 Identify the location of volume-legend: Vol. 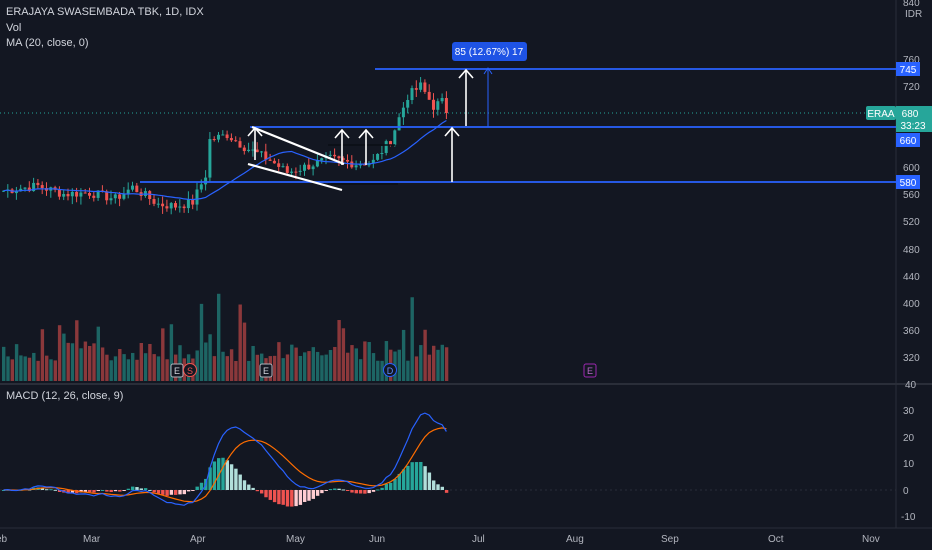
(13, 28).